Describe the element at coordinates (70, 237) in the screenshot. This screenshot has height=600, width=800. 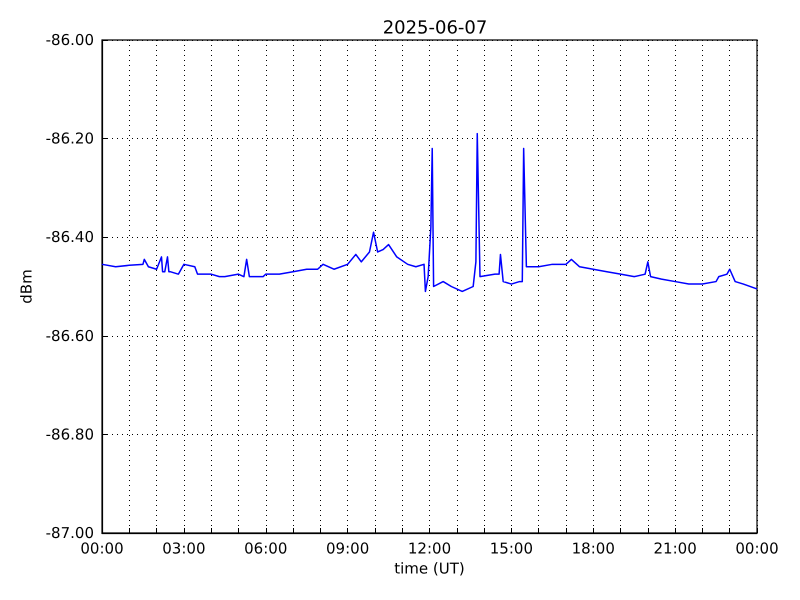
I see `y-tick-label: -86.40` at that location.